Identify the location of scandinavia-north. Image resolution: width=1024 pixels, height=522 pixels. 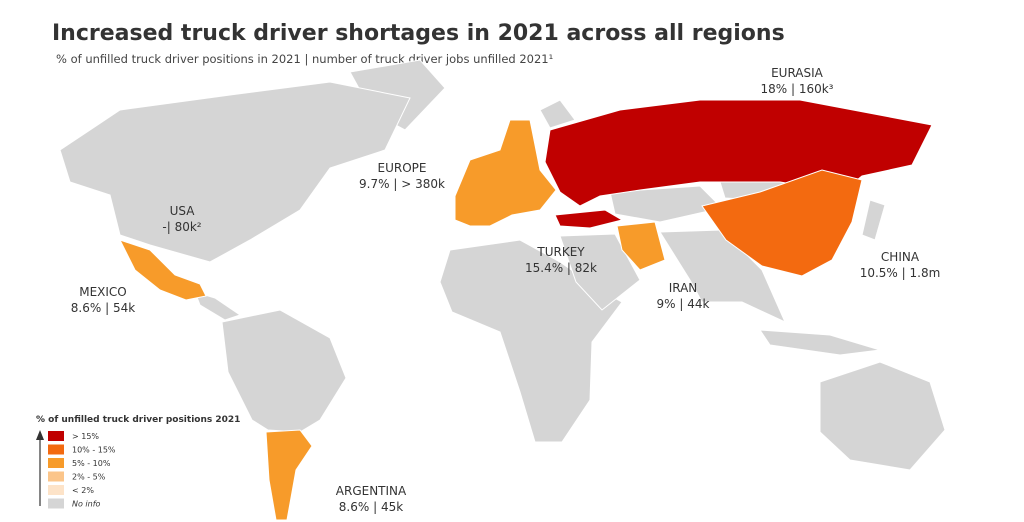
(557, 114).